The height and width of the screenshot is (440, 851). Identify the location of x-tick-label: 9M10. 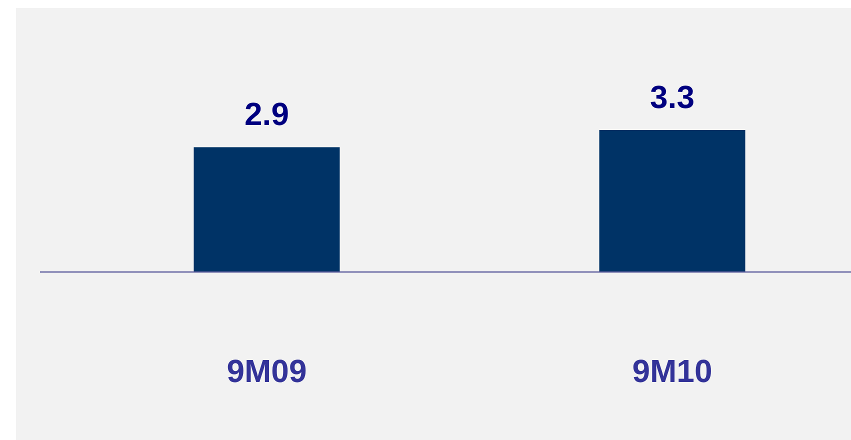
(672, 371).